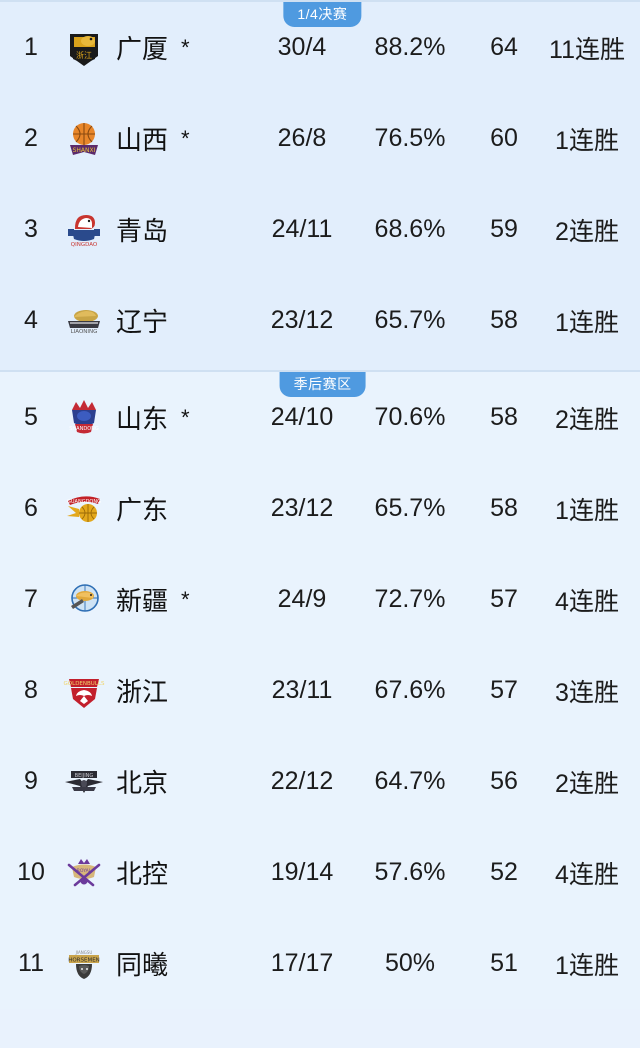  What do you see at coordinates (320, 872) in the screenshot?
I see `table-row: 10 ROYAL 北控 19/14 57.6%` at bounding box center [320, 872].